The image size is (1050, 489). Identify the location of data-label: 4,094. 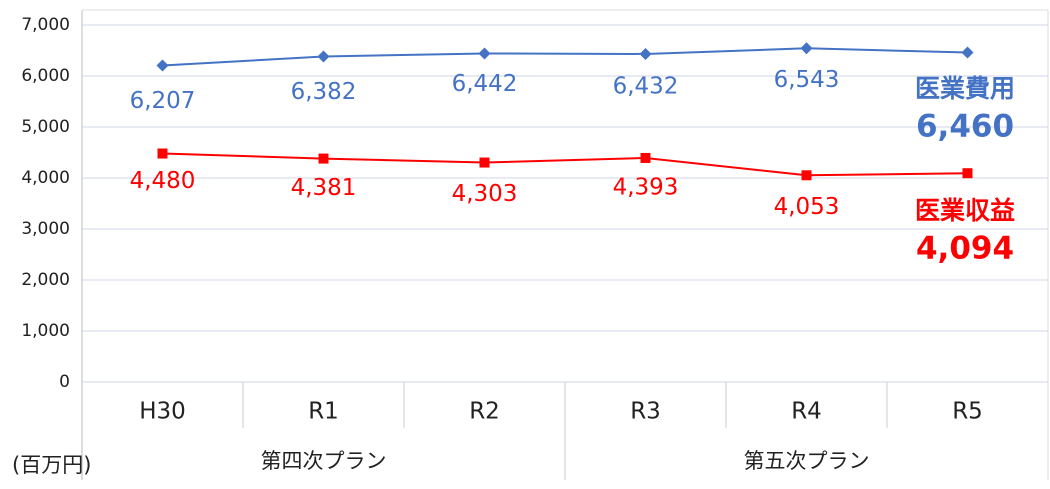
(965, 249).